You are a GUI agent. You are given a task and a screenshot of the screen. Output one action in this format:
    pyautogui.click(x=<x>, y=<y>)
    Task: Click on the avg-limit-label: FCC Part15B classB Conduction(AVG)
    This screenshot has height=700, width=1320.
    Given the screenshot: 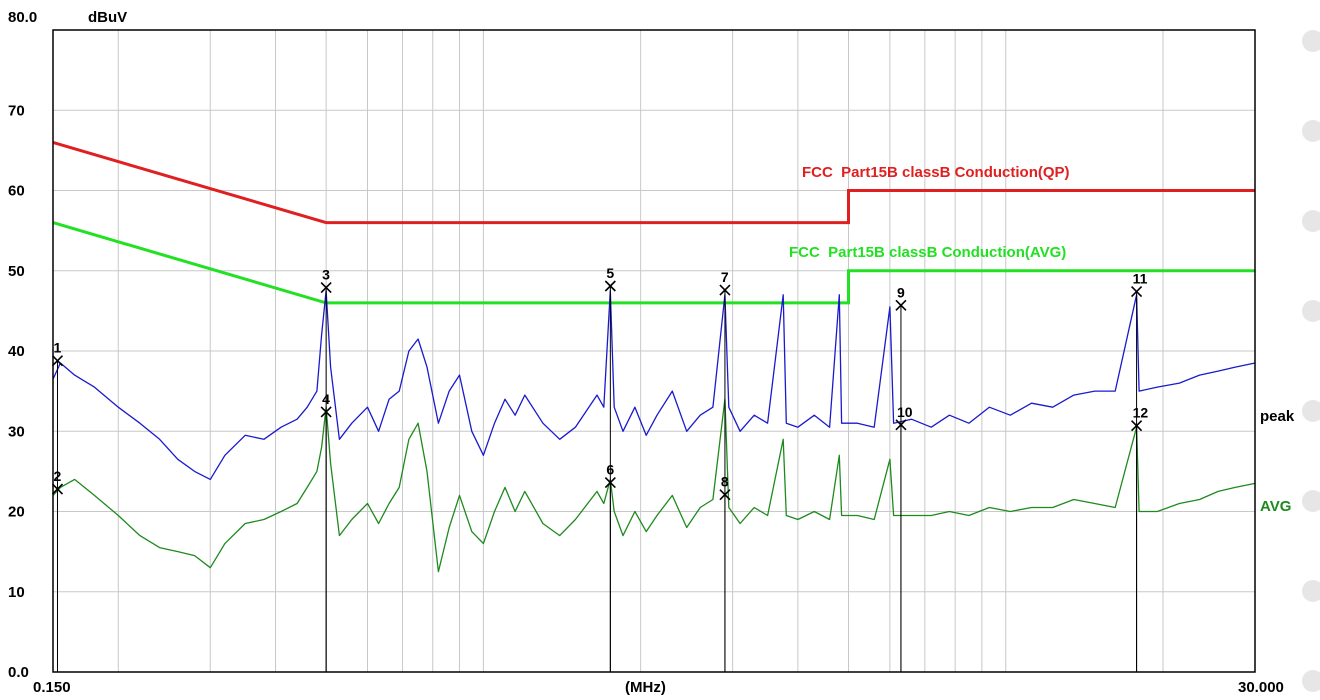 What is the action you would take?
    pyautogui.click(x=927, y=252)
    